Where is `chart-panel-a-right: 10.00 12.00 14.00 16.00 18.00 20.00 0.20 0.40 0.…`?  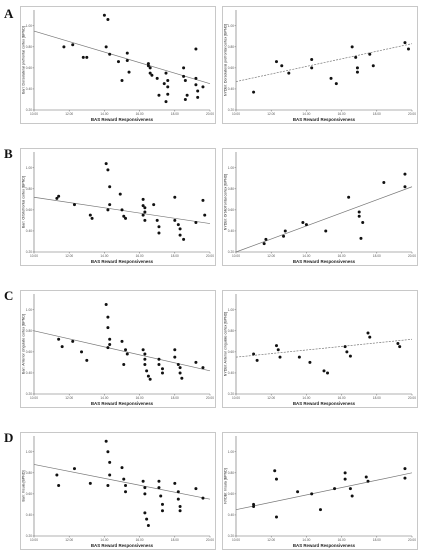
chart-panel-a-right: 10.00 12.00 14.00 16.00 18.00 20.00 0.20 0.40 0.… is located at coordinates (320, 65).